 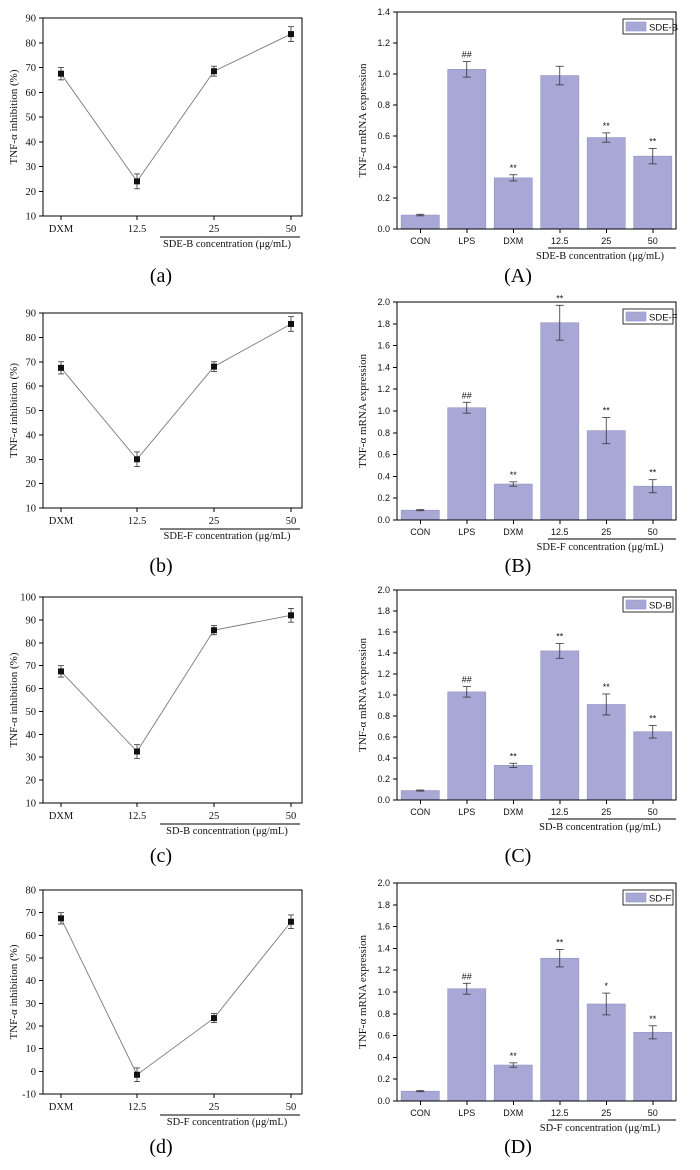 I want to click on y-tick-label: 80, so click(x=31, y=643).